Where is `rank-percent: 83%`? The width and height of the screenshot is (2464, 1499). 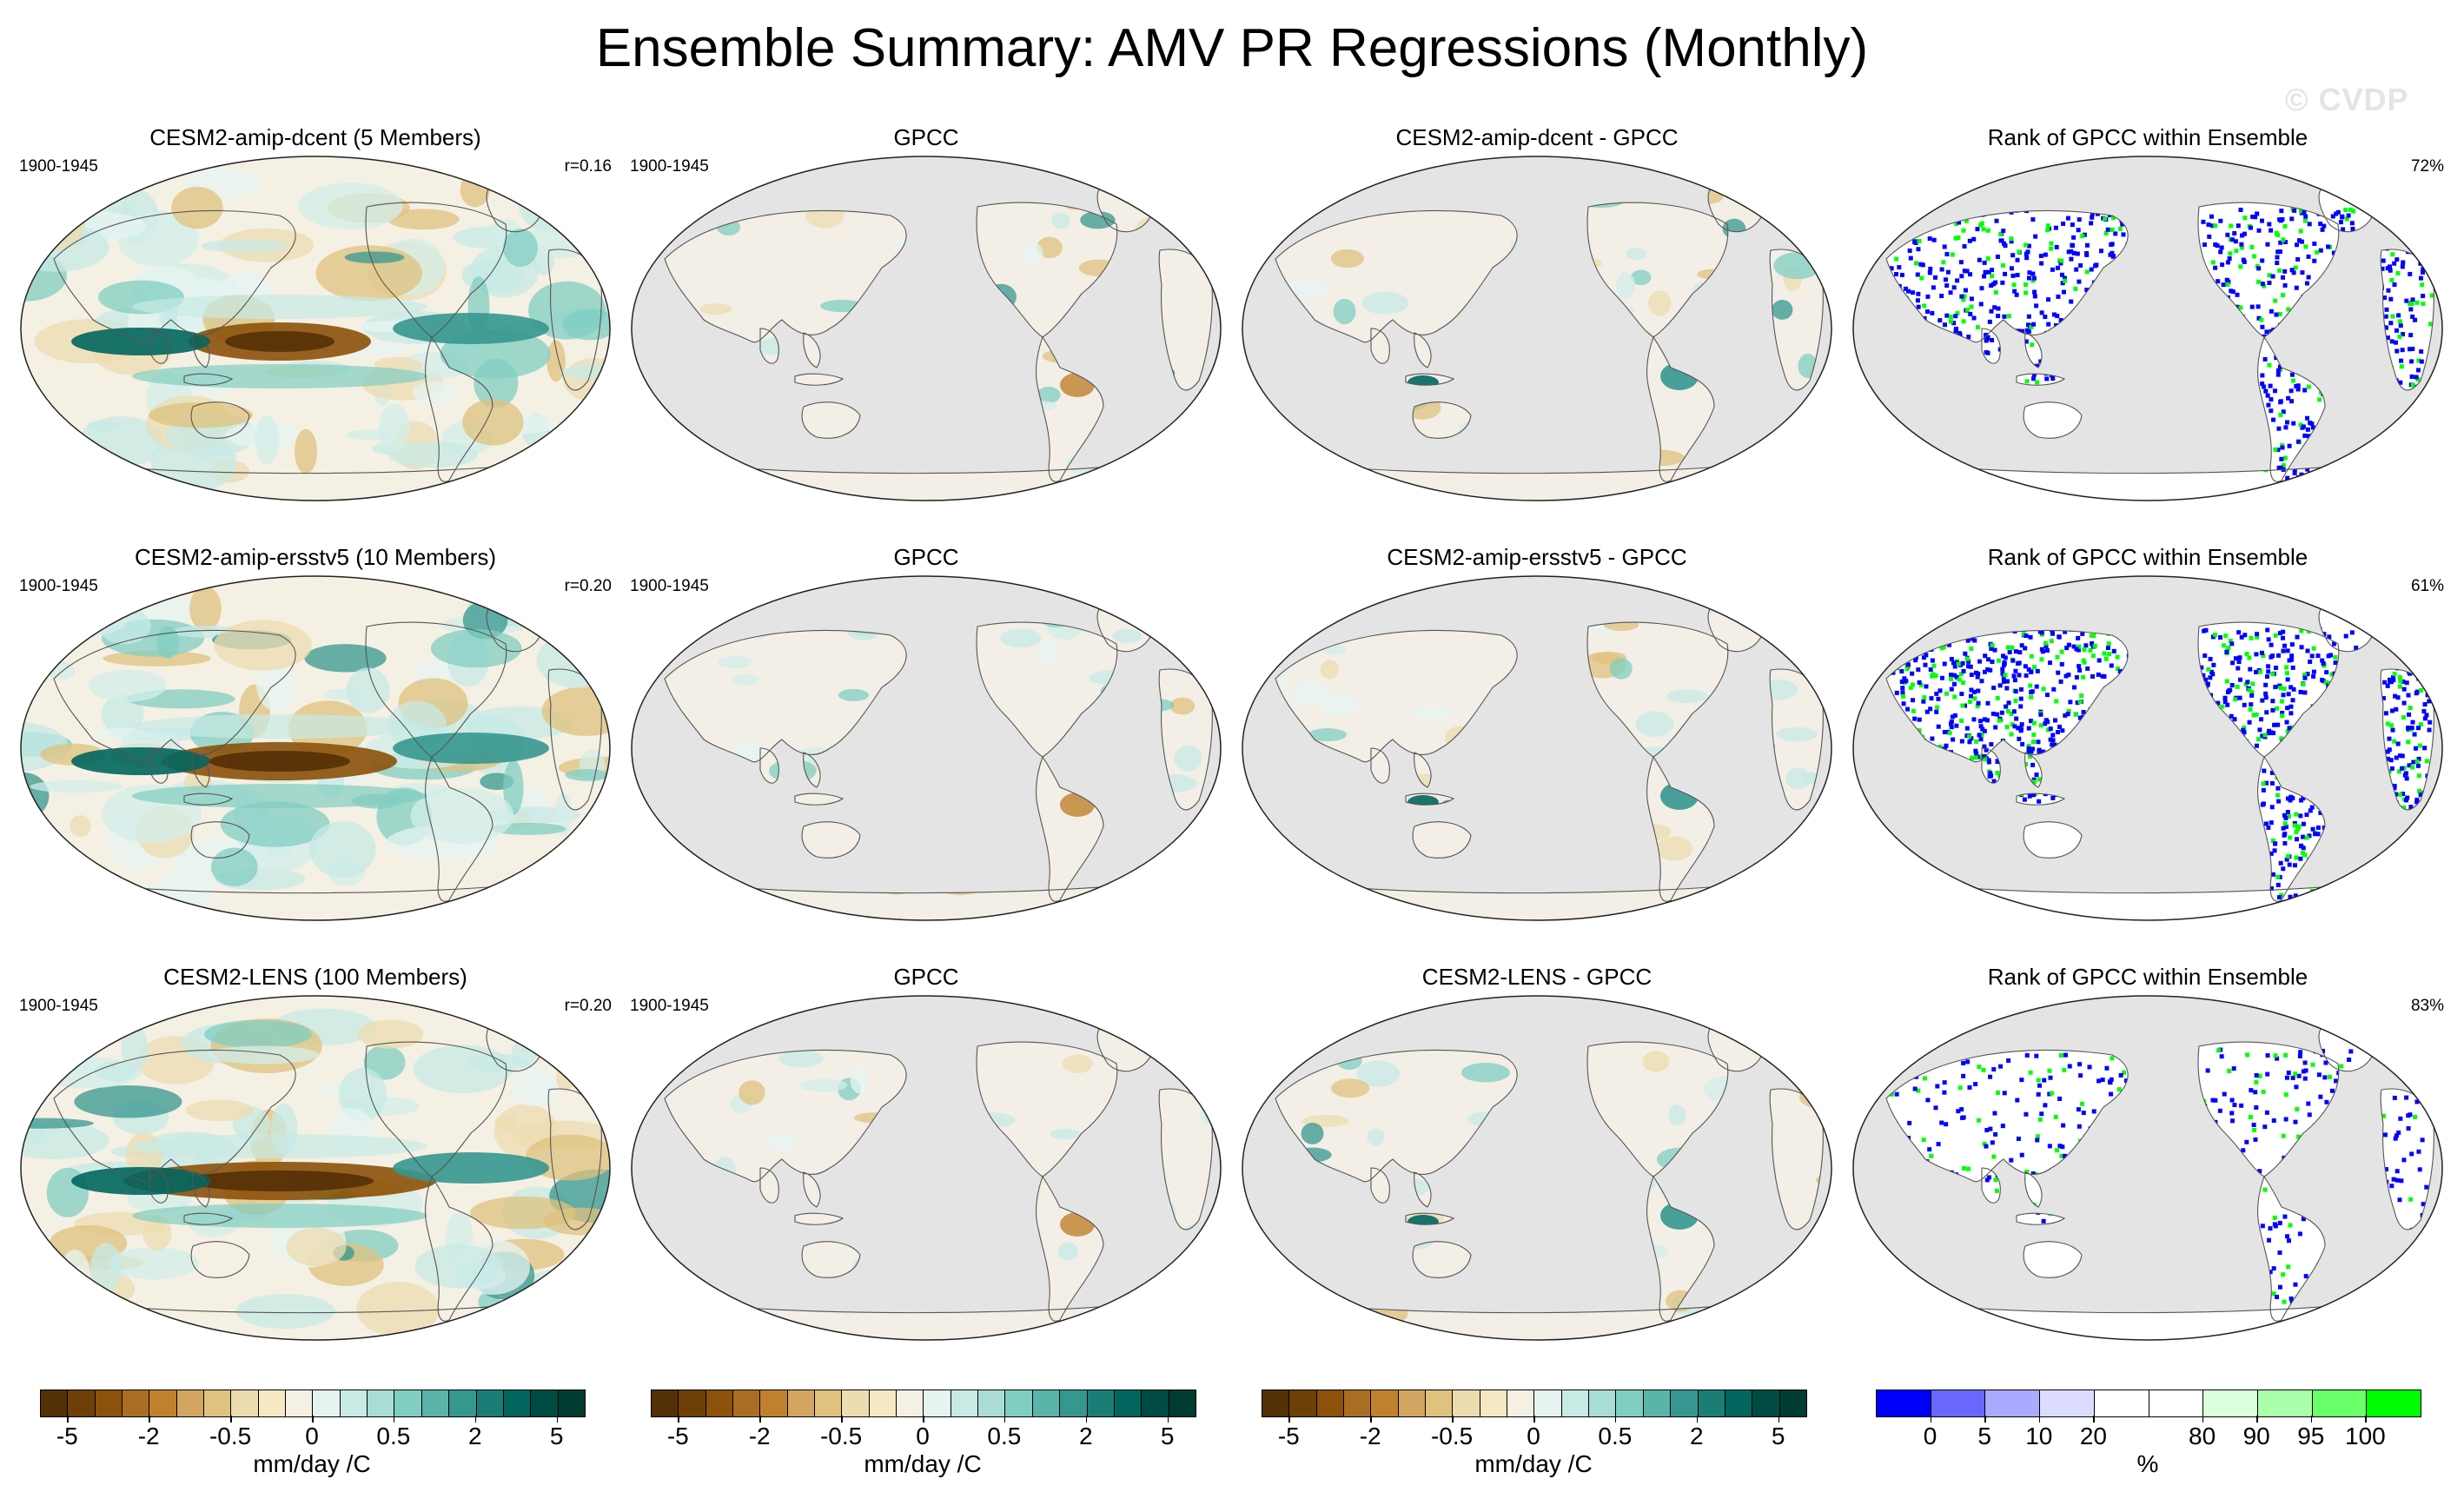
rank-percent: 83% is located at coordinates (2427, 1006).